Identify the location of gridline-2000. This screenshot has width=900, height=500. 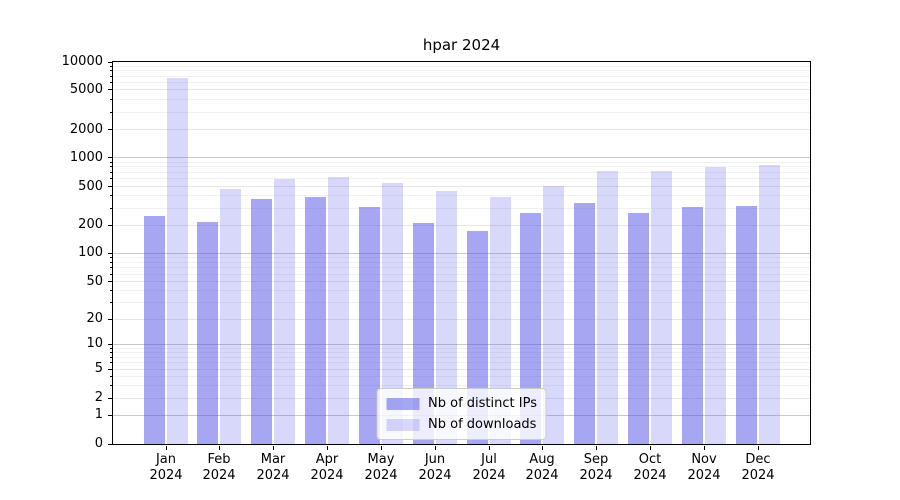
(461, 130).